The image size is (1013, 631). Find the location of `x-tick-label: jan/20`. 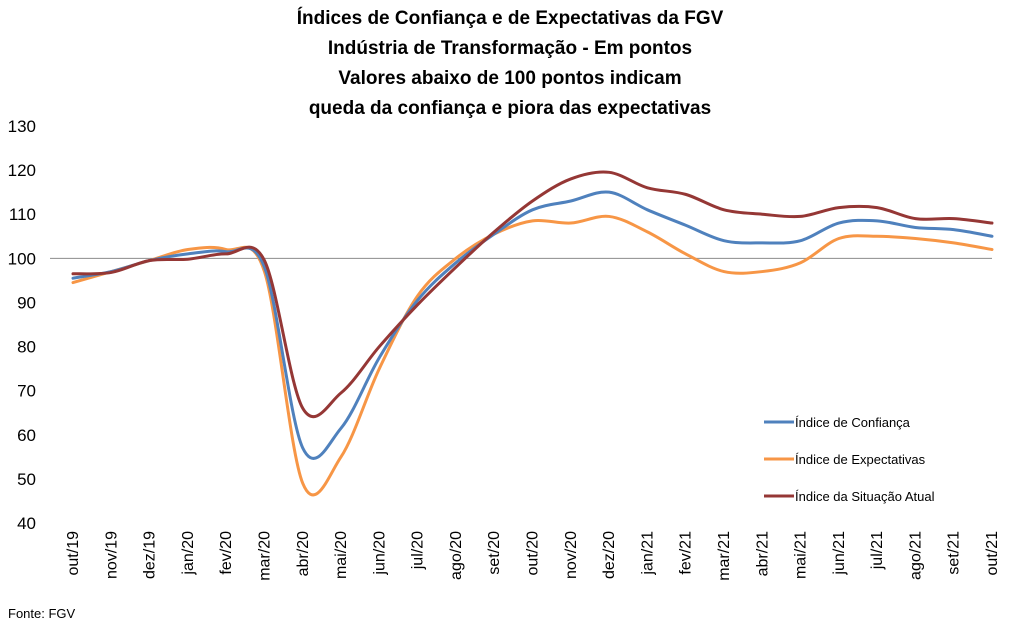

x-tick-label: jan/20 is located at coordinates (188, 553).